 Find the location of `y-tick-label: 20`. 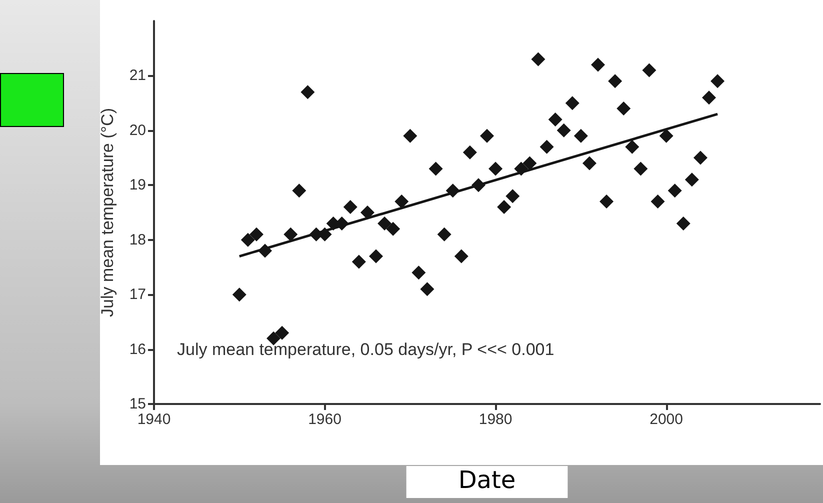

y-tick-label: 20 is located at coordinates (137, 130).